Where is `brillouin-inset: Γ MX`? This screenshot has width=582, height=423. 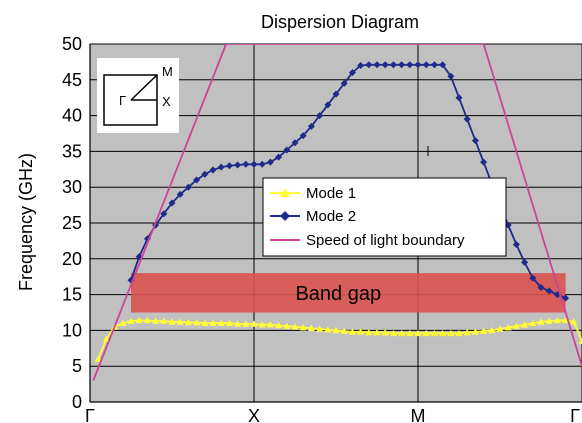
brillouin-inset: Γ MX is located at coordinates (138, 95).